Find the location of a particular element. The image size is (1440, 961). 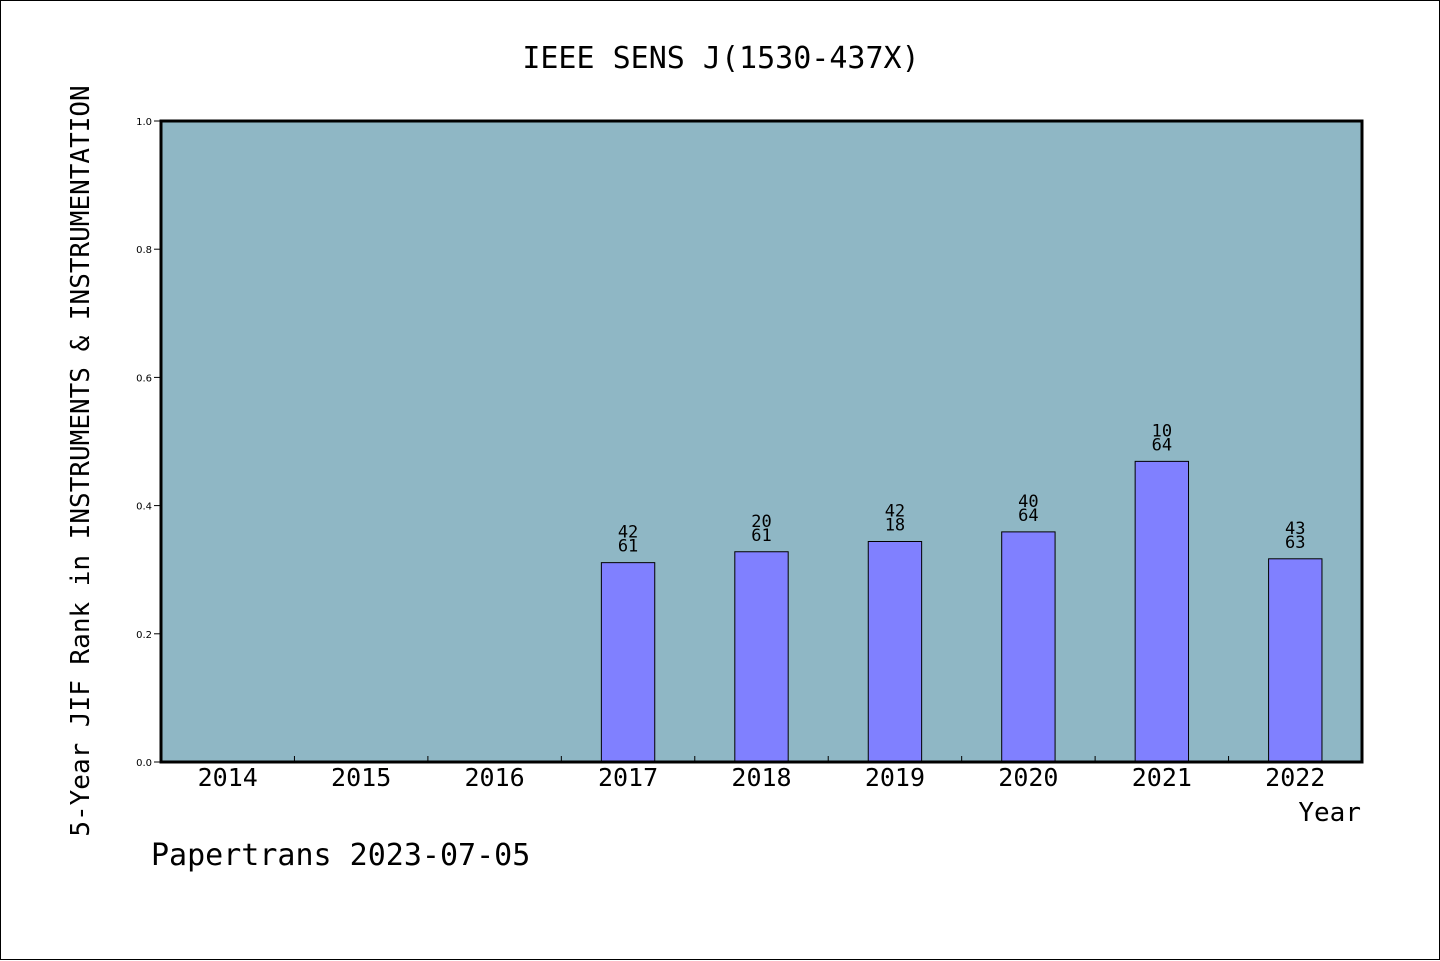

y-tick-label: 0.0 is located at coordinates (144, 763).